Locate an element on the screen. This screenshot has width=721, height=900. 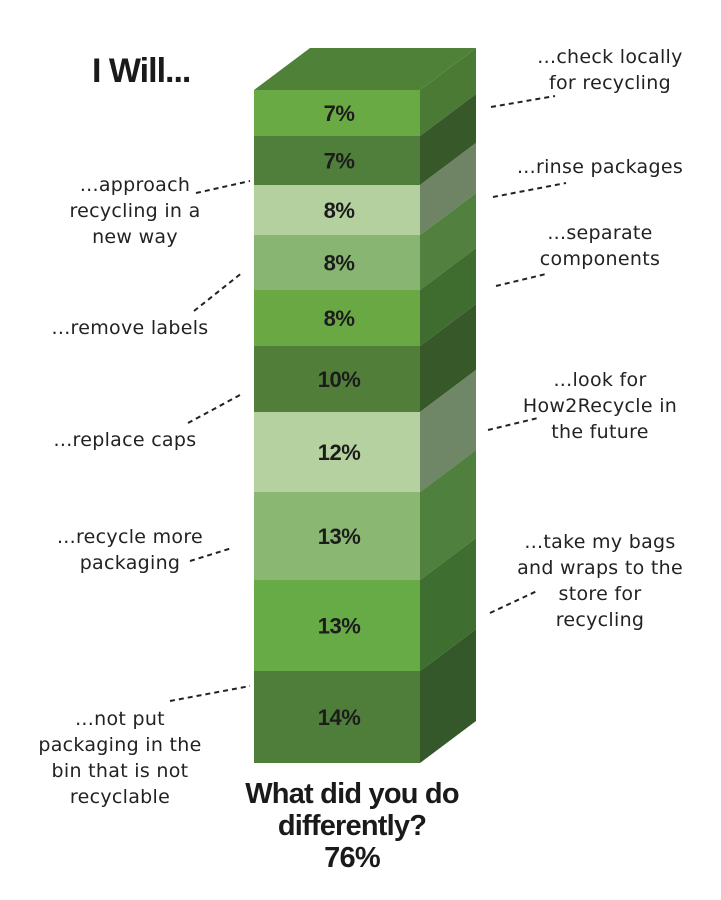
leader-remove-labels is located at coordinates (218, 291).